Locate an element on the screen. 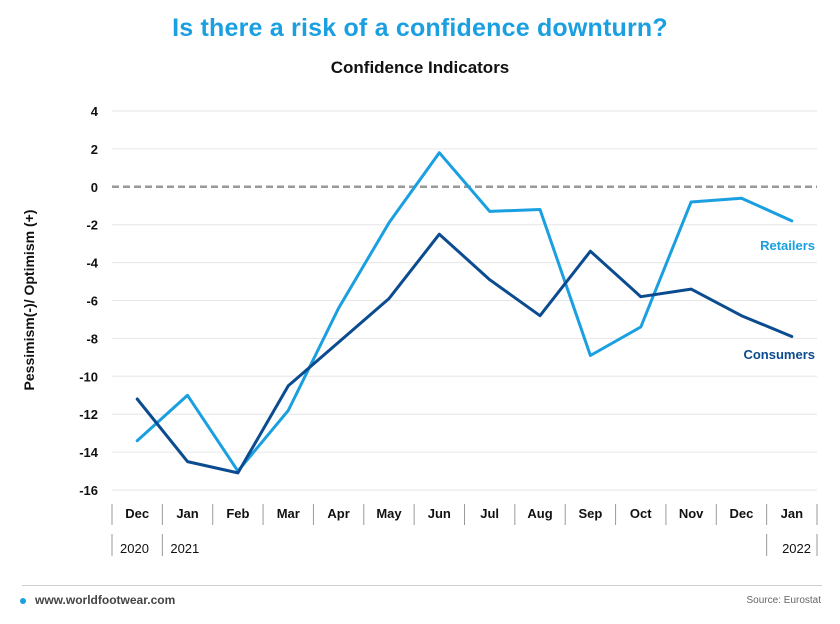 Image resolution: width=840 pixels, height=624 pixels. x-tick-label: May is located at coordinates (389, 513).